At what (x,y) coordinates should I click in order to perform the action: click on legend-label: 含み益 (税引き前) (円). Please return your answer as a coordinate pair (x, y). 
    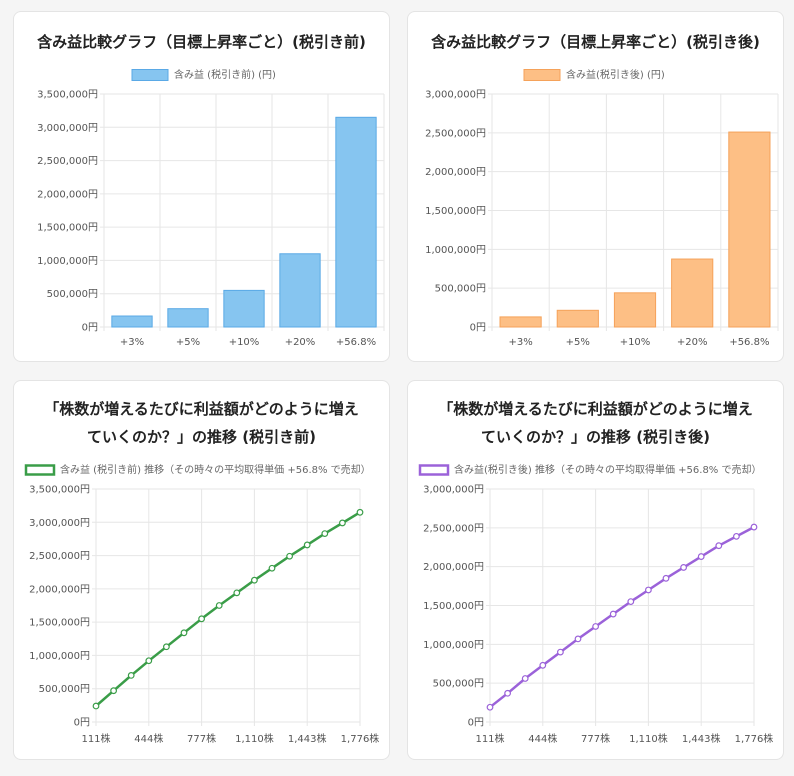
    Looking at the image, I should click on (225, 74).